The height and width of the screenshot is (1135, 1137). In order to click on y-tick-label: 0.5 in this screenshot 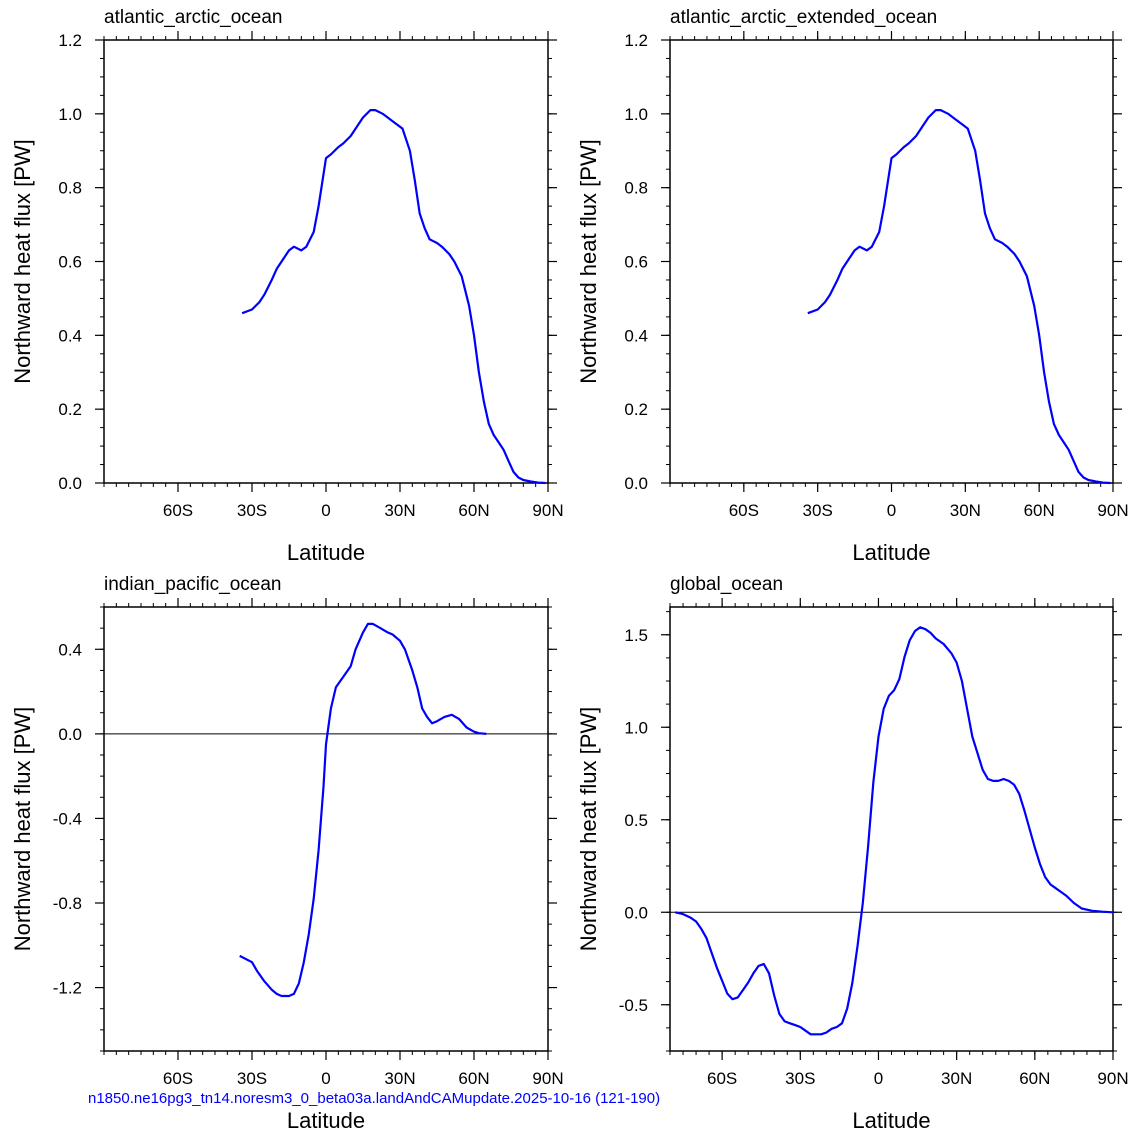, I will do `click(636, 820)`.